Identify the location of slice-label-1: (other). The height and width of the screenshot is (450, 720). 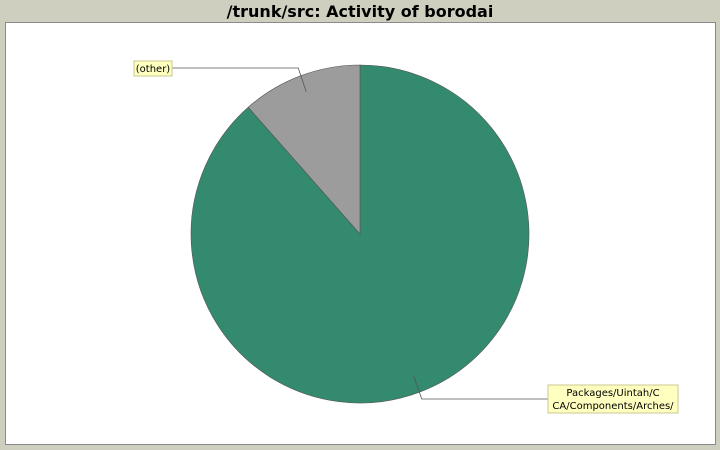
(153, 68).